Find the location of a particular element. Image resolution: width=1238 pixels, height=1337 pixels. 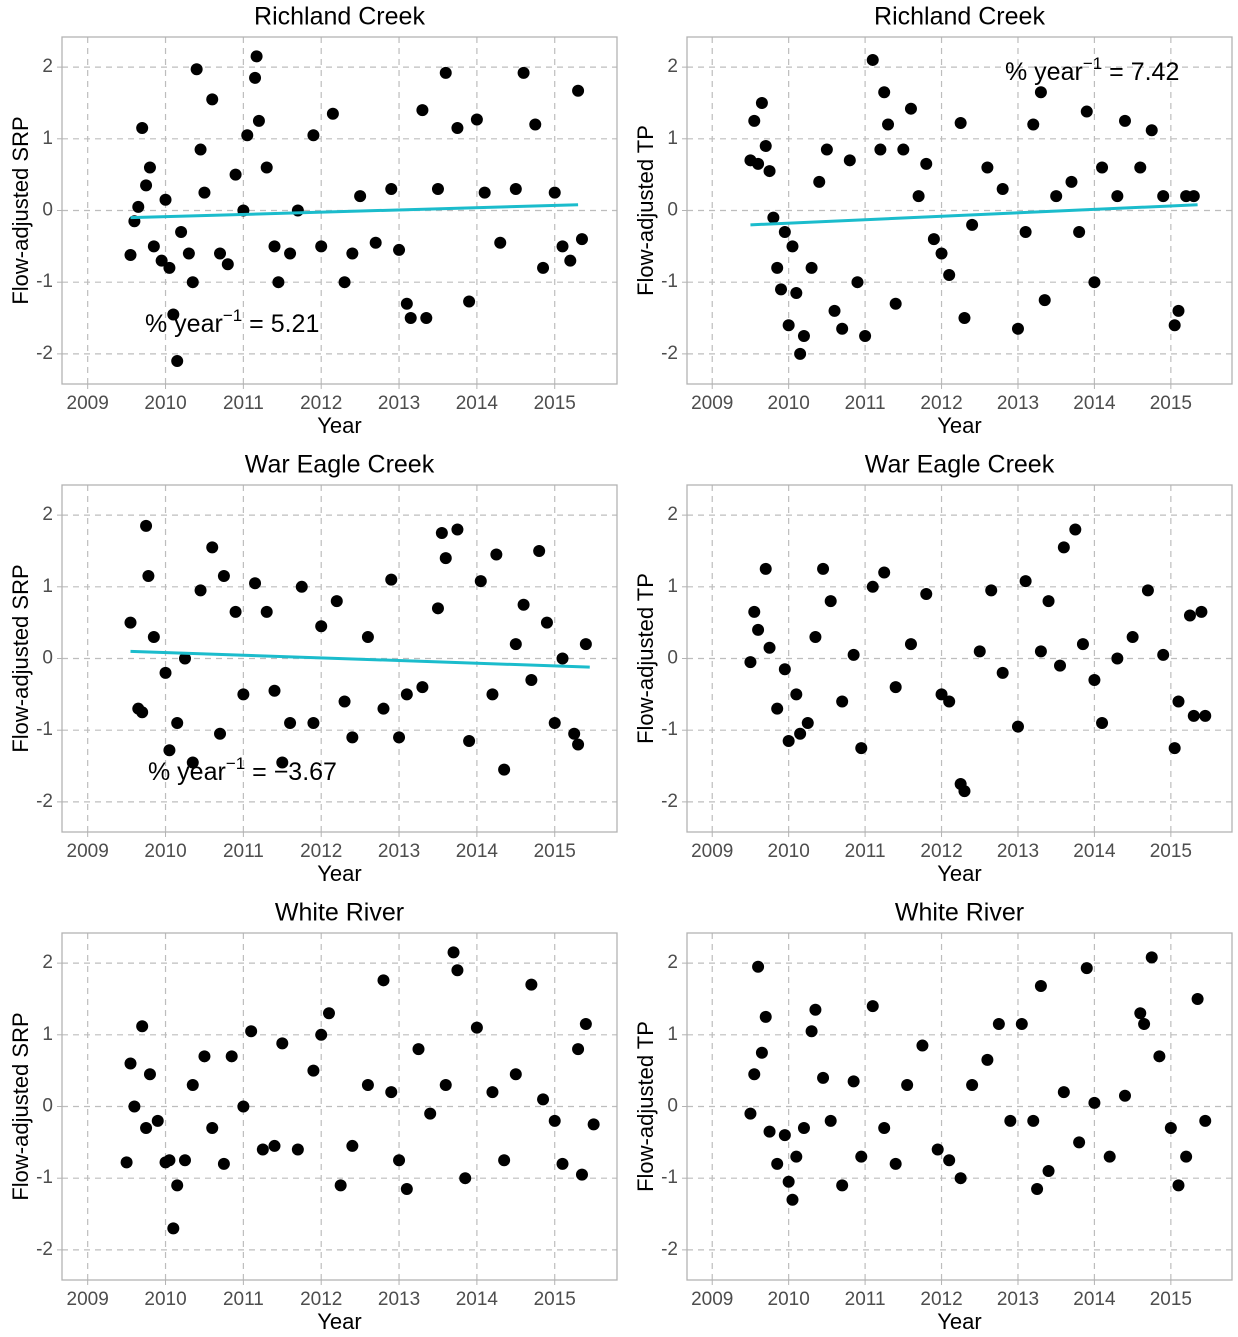

y-tick-label: -2 is located at coordinates (669, 801).